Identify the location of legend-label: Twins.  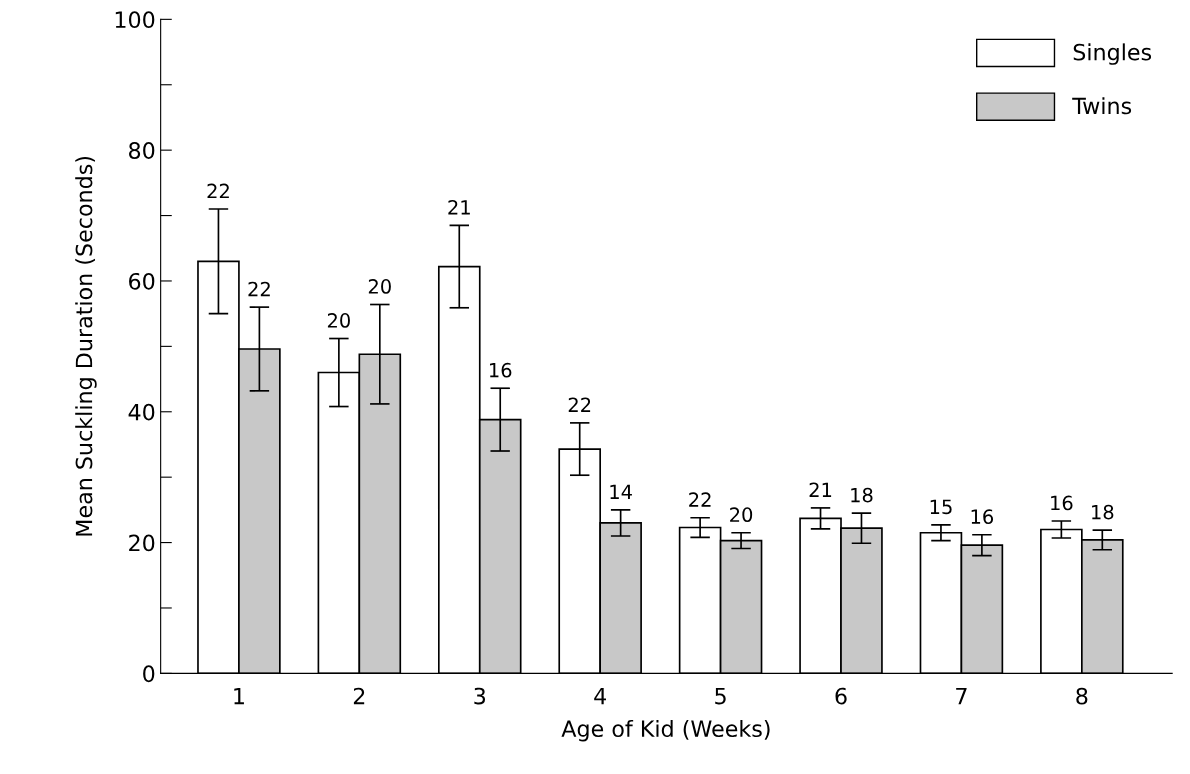
(1102, 106).